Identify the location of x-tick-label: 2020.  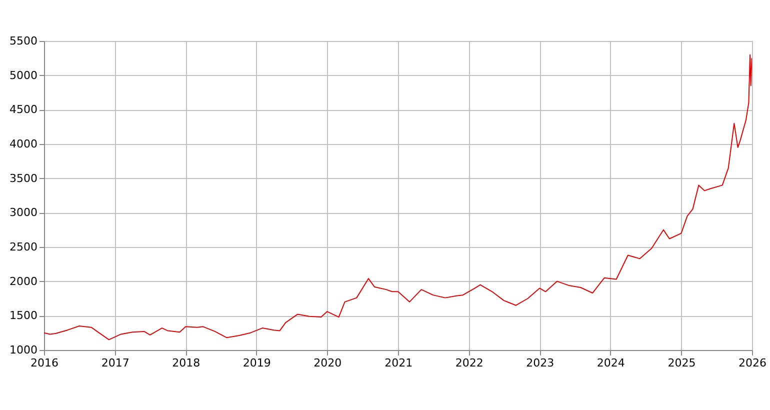
(328, 363).